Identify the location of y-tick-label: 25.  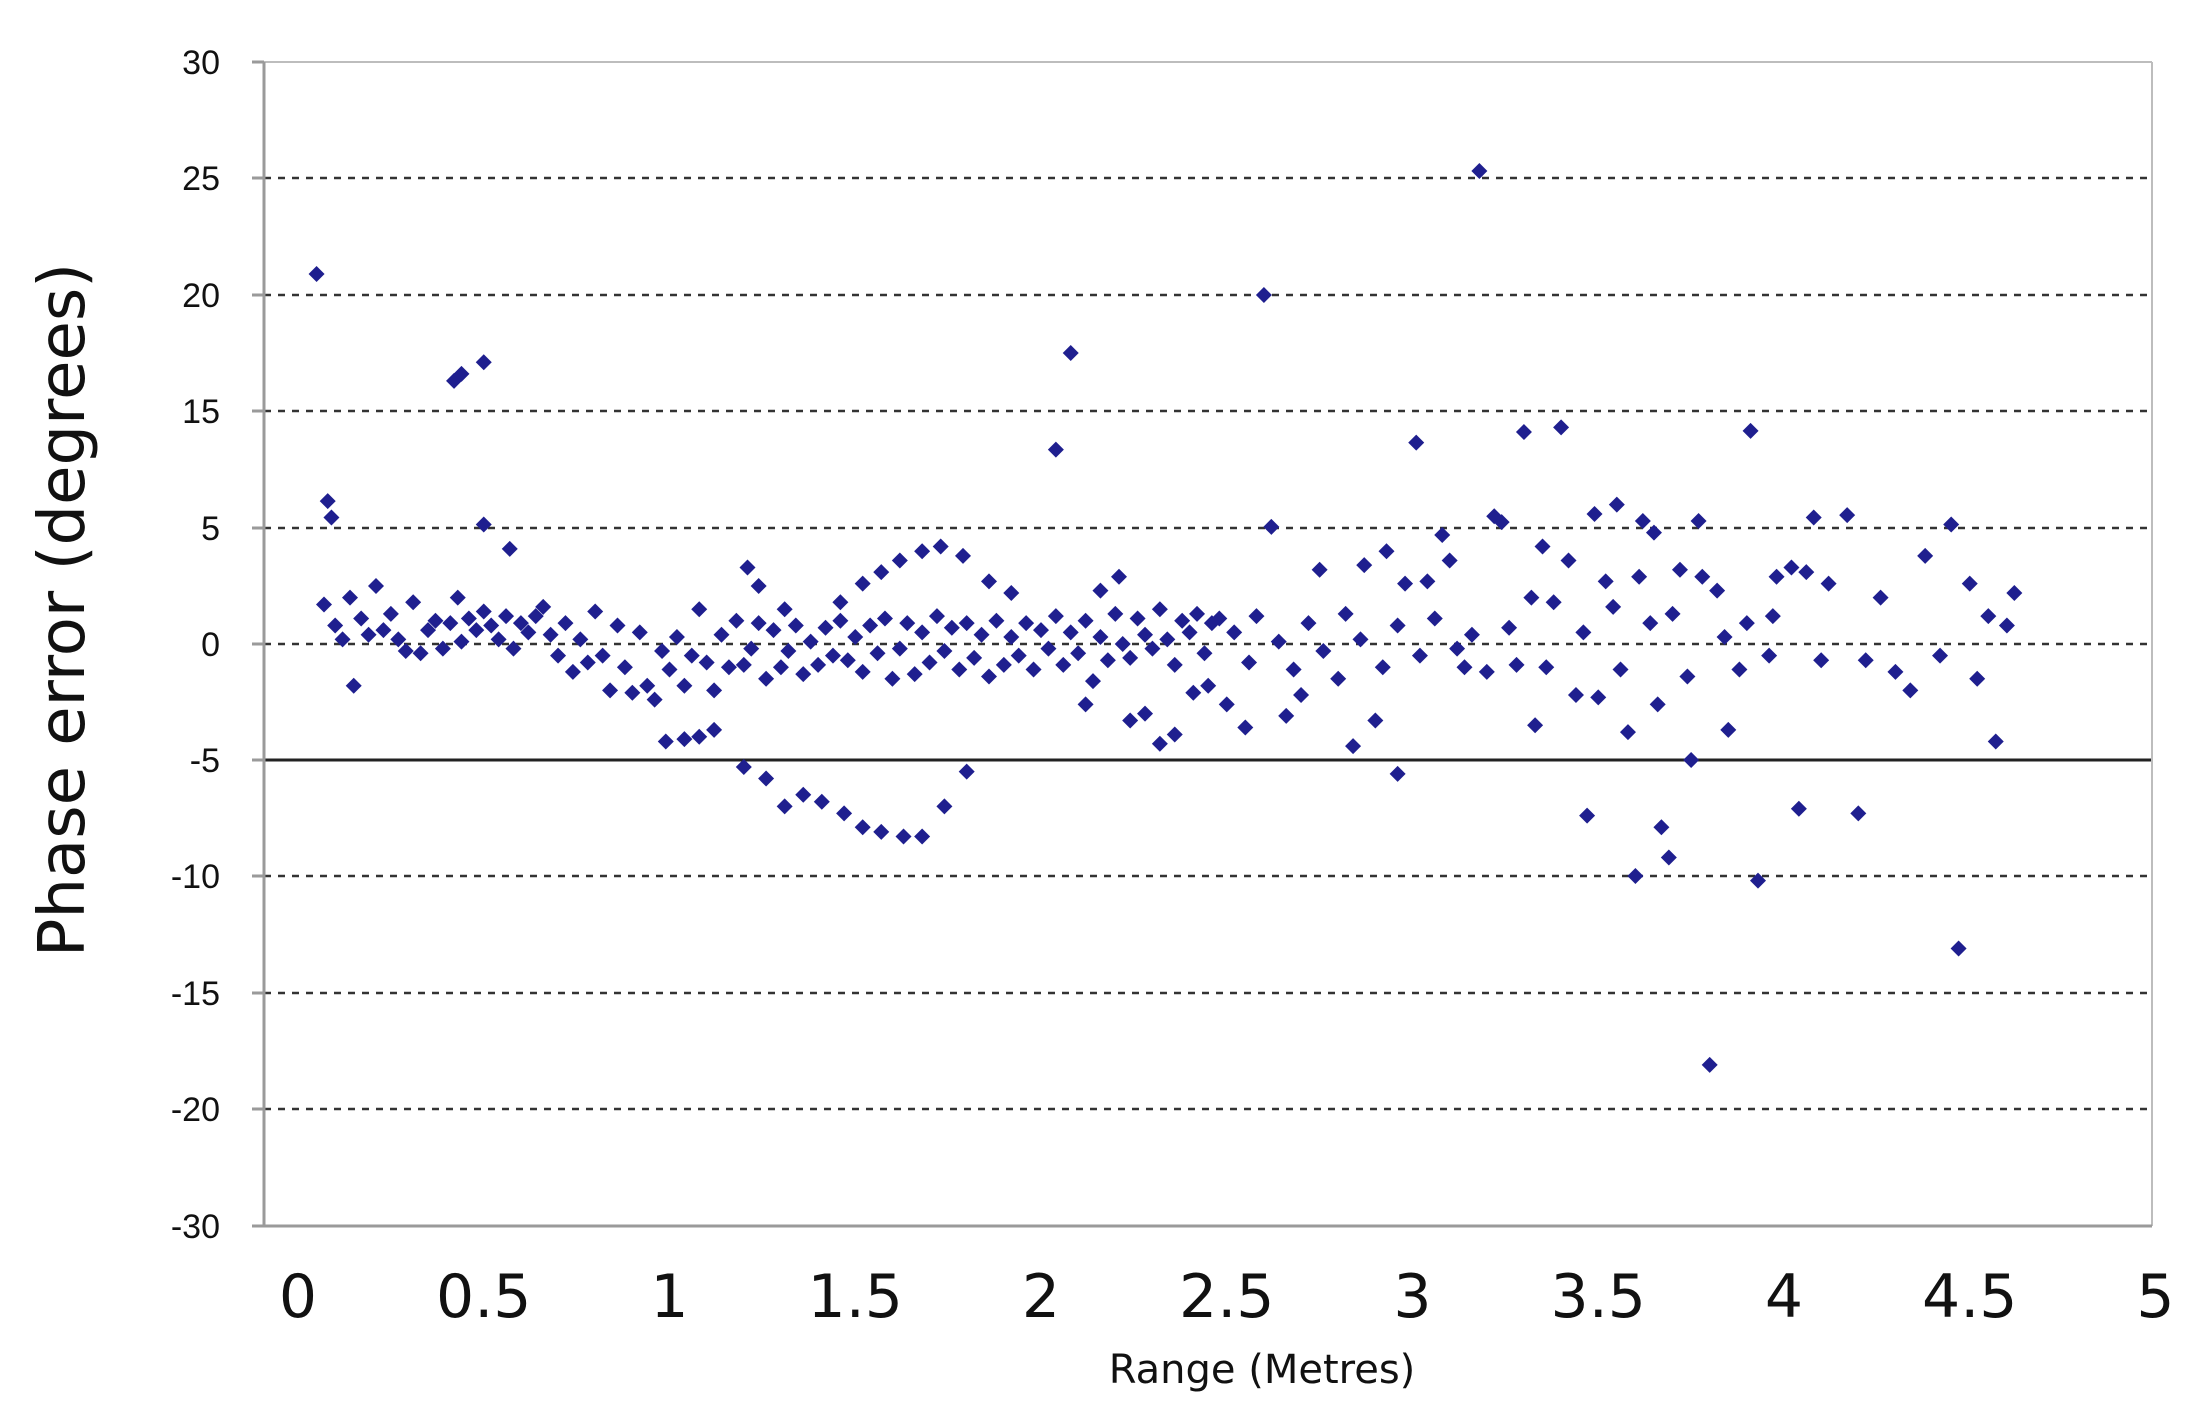
(201, 179).